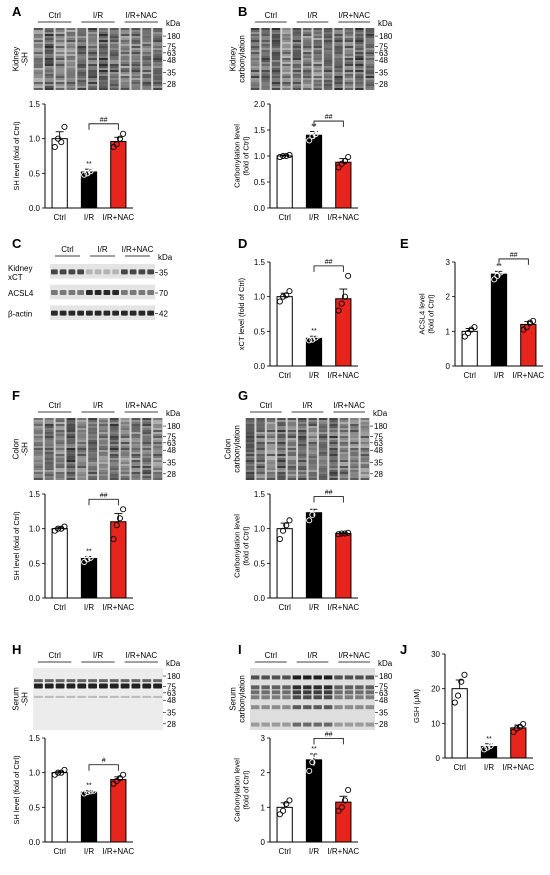 This screenshot has width=550, height=875. I want to click on panel-G-chart: 0.0 0.5 1.0 1.5 Ctrl I/R I/R+NAC ##, so click(307, 550).